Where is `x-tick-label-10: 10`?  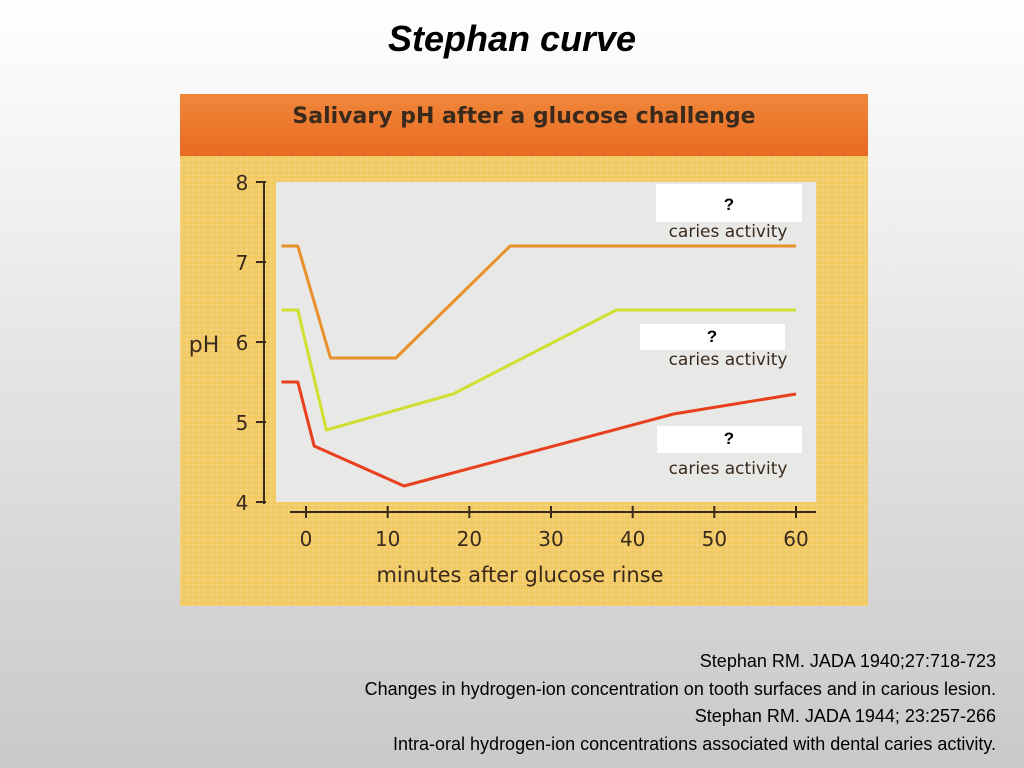 x-tick-label-10: 10 is located at coordinates (387, 539).